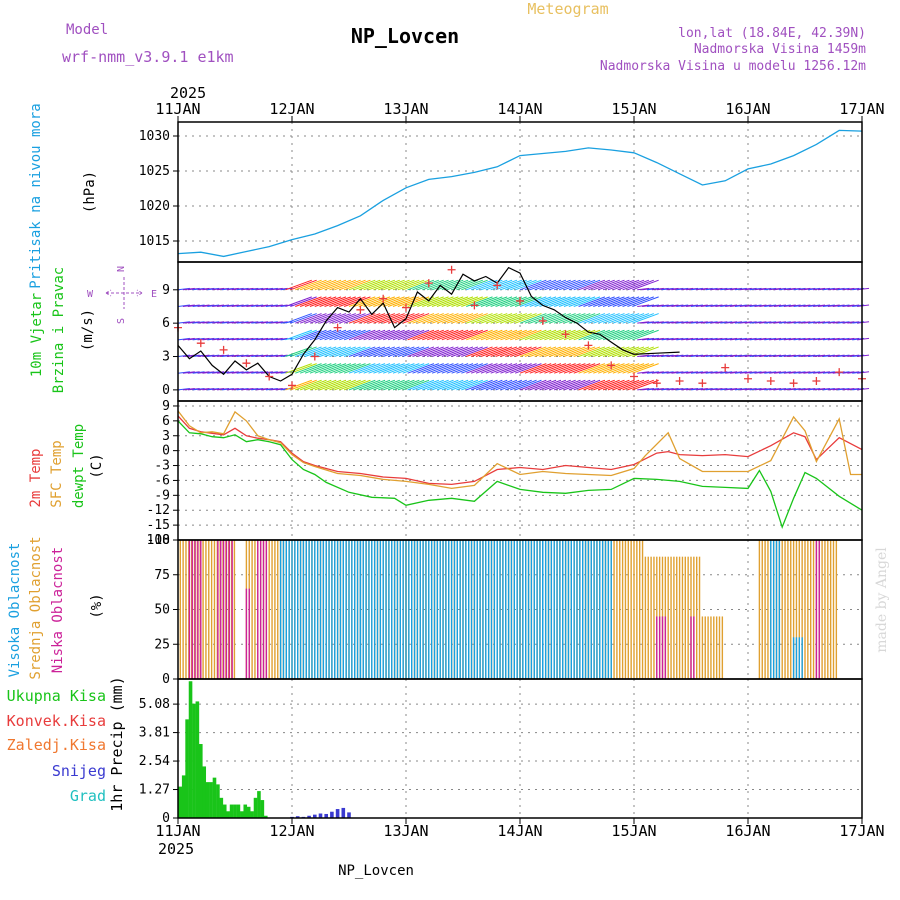 The image size is (900, 900). I want to click on credit-text: made by Angel, so click(882, 600).